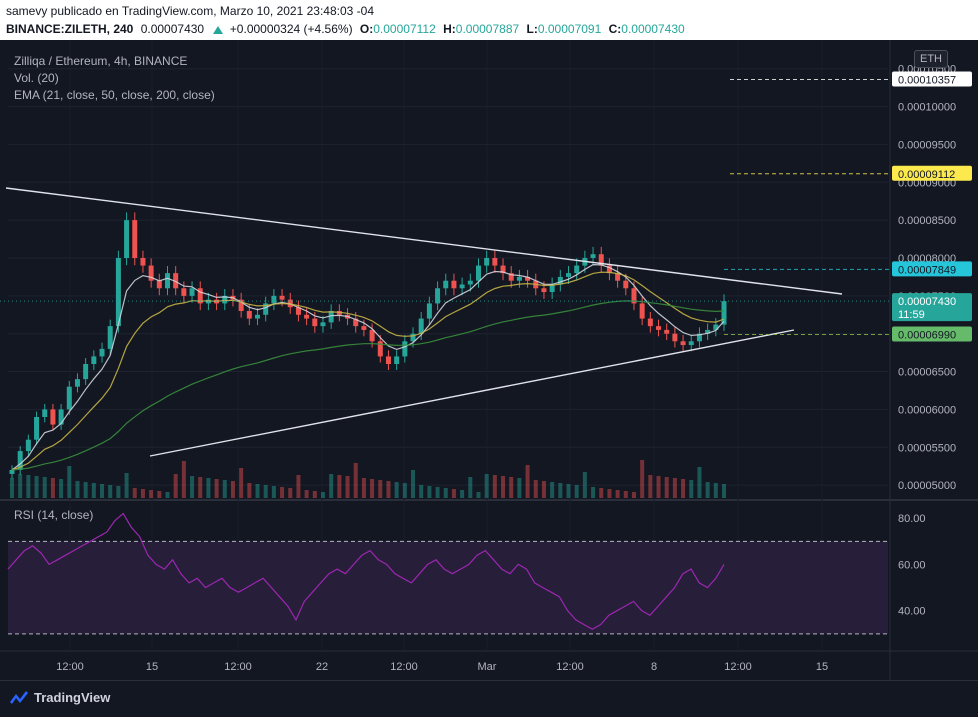 Image resolution: width=978 pixels, height=717 pixels. I want to click on price-tick-label: 0.00008500, so click(927, 221).